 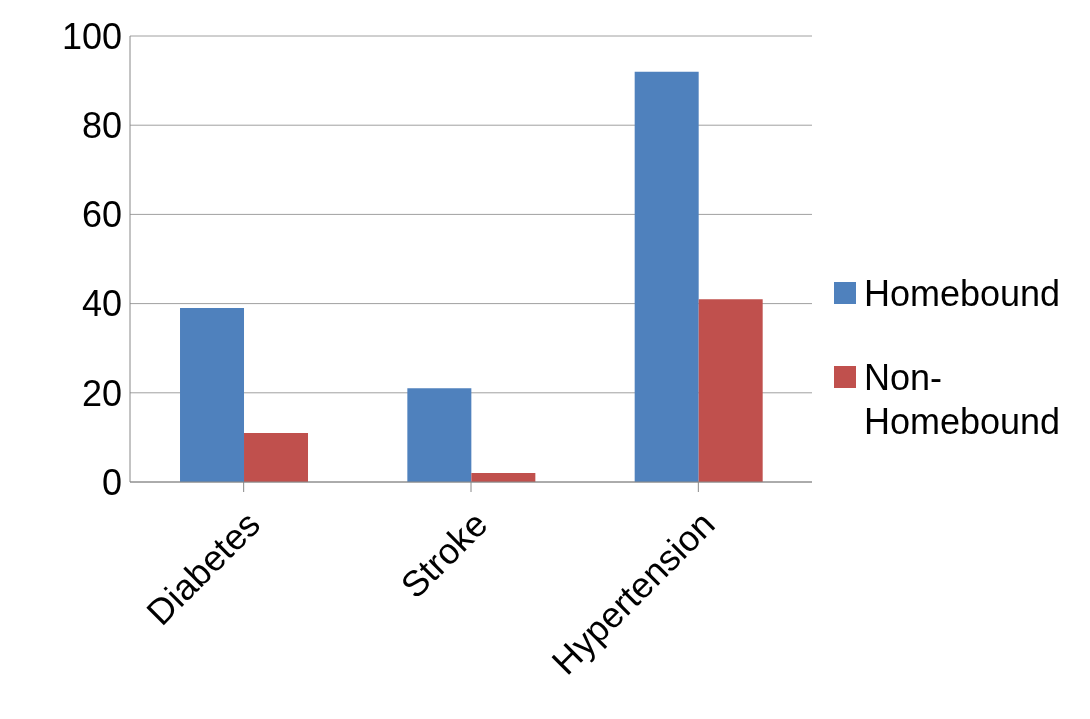 I want to click on y-tick-label: 100, so click(x=91, y=36).